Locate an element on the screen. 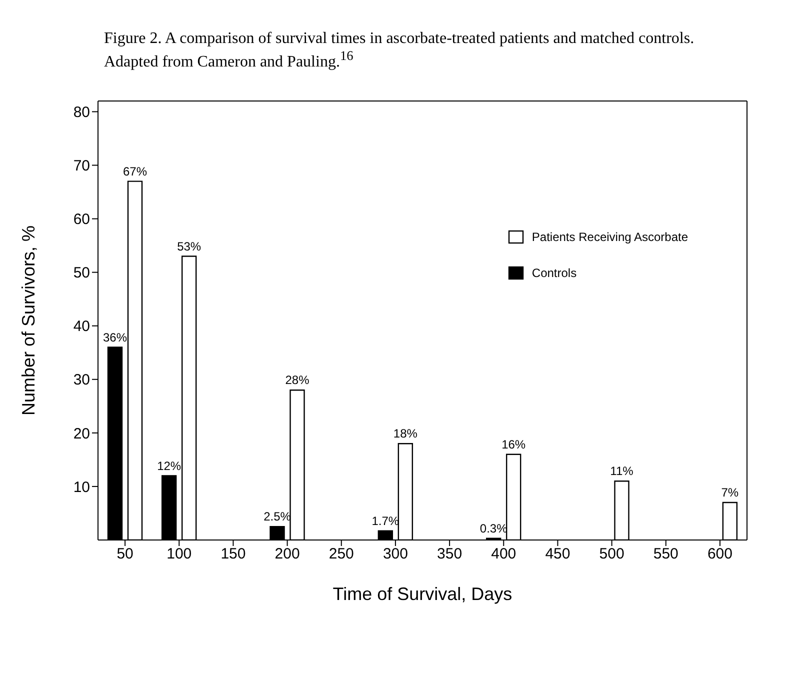  y-tick-label: 10 is located at coordinates (81, 487).